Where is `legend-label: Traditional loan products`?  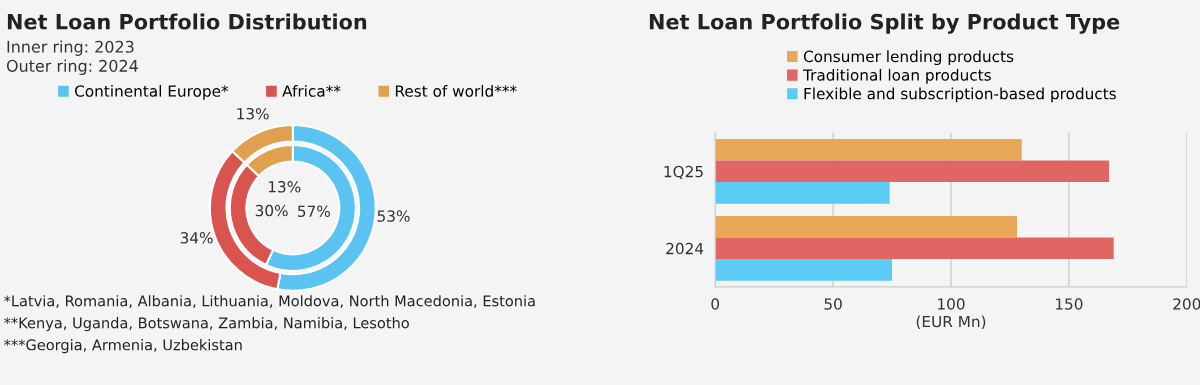 legend-label: Traditional loan products is located at coordinates (896, 76).